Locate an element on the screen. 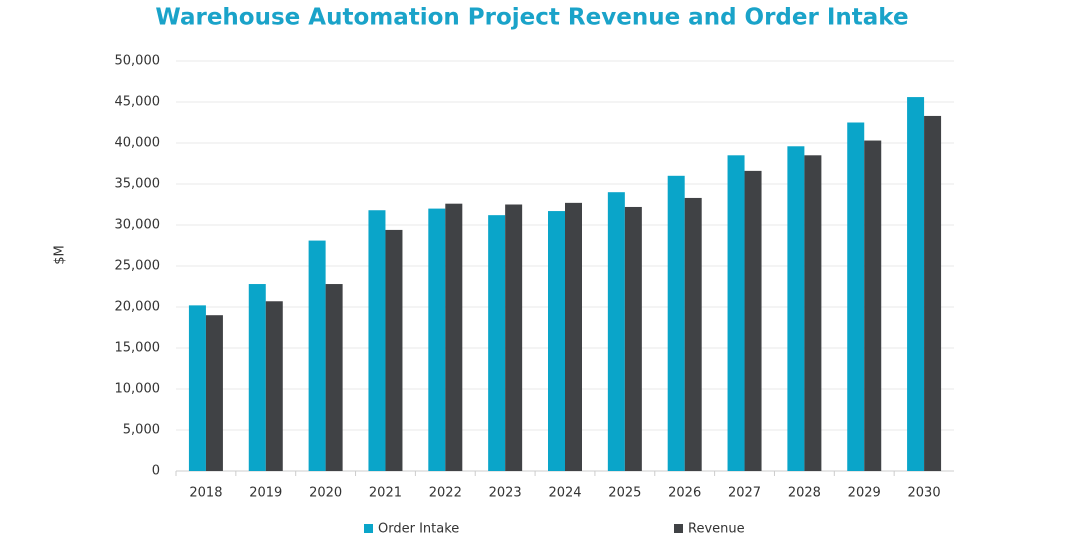  y-tick-label: 0 is located at coordinates (156, 471).